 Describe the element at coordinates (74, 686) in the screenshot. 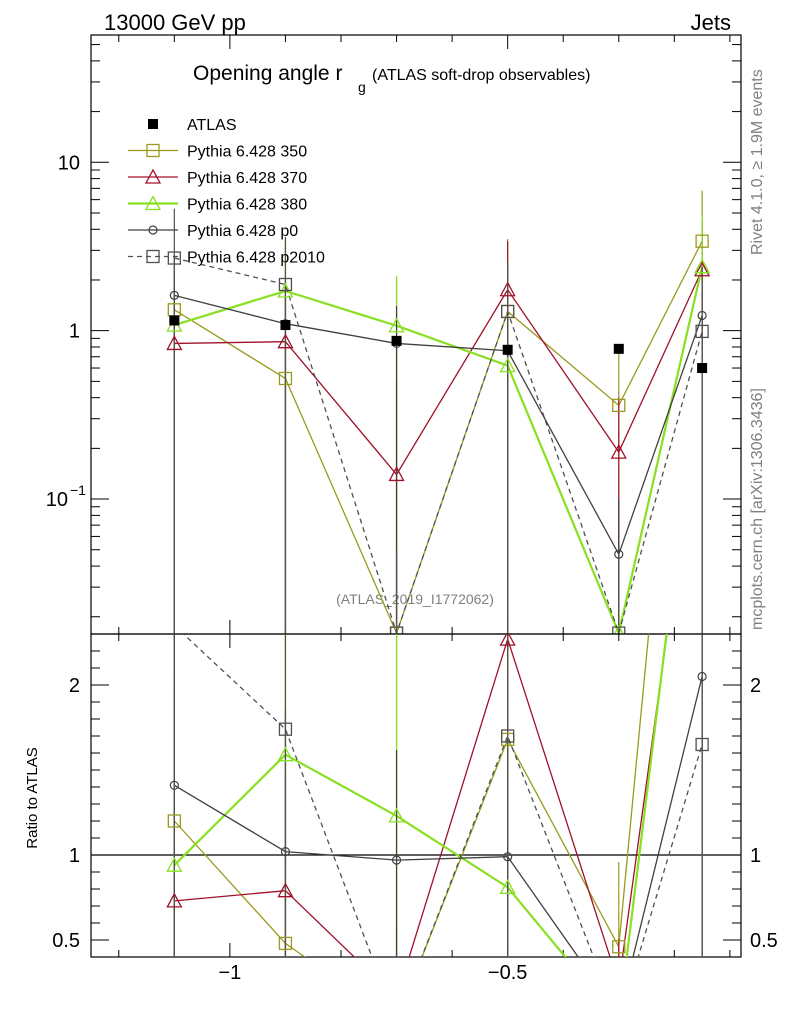

I see `ratio-y-tick-label: 2` at that location.